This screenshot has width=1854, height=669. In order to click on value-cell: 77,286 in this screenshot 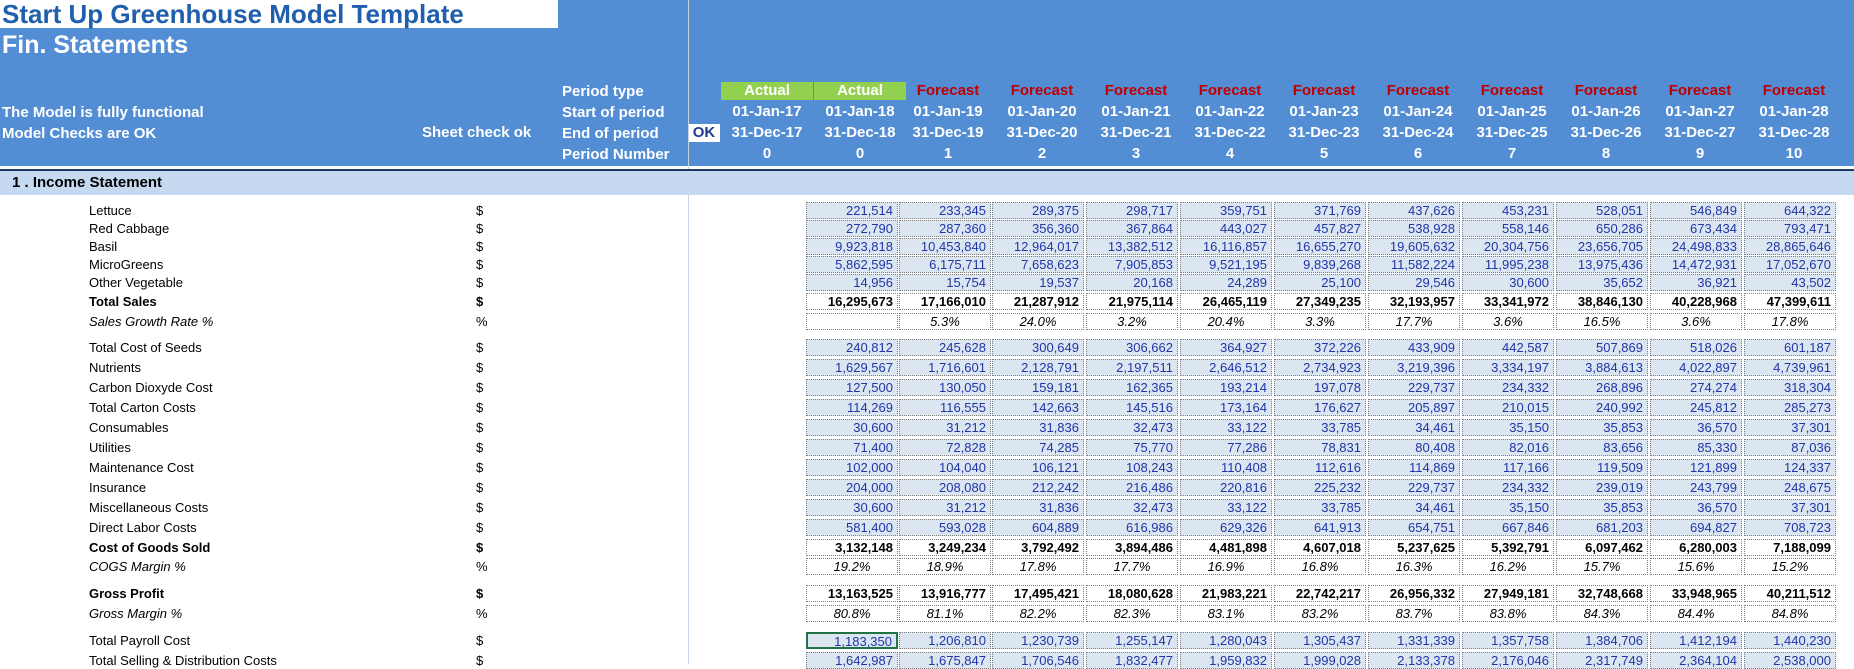, I will do `click(1226, 447)`.